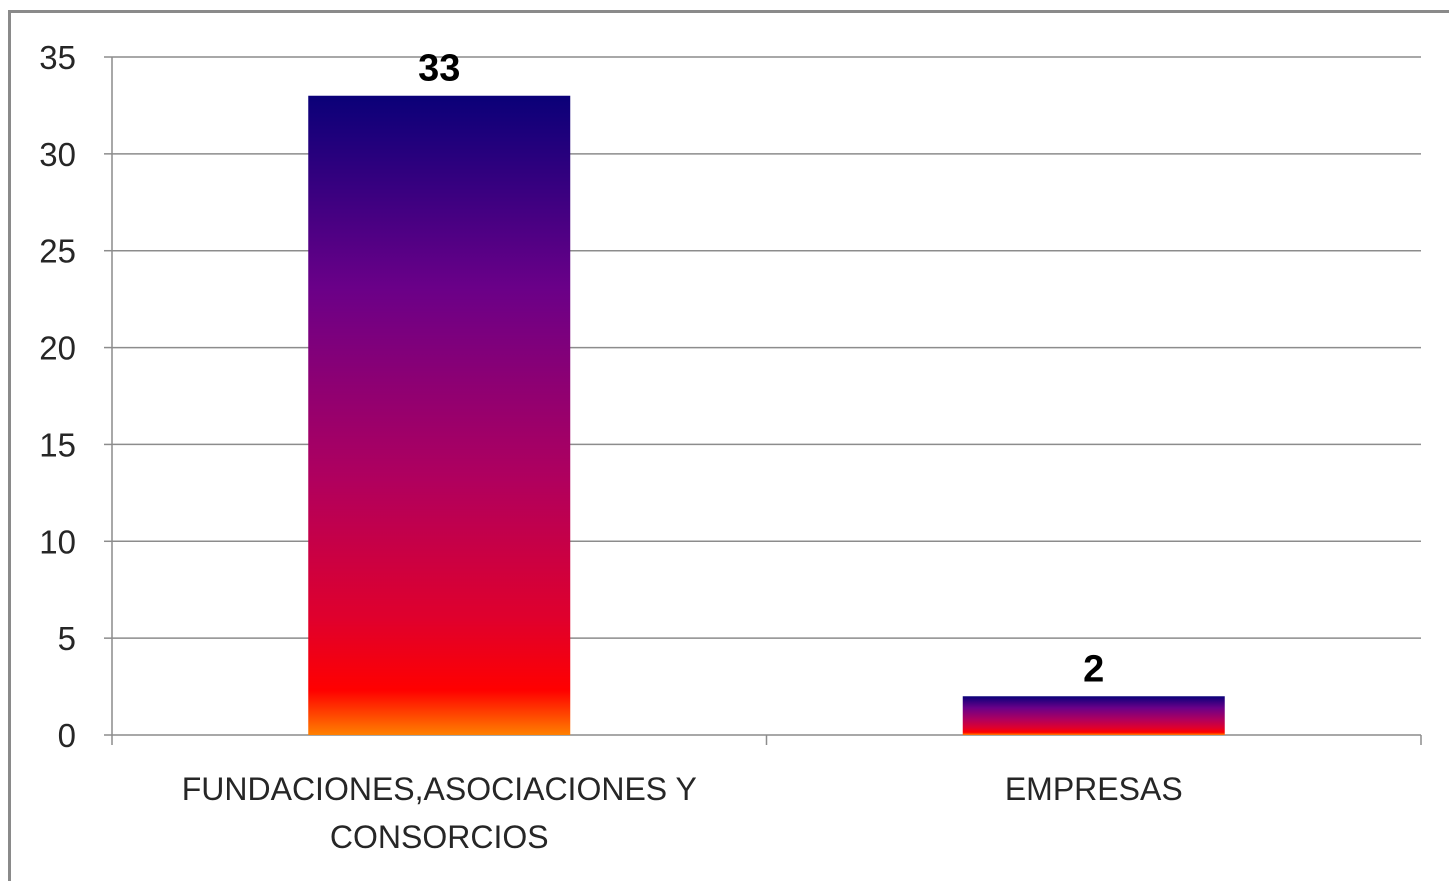  I want to click on category-label: EMPRESAS, so click(1094, 789).